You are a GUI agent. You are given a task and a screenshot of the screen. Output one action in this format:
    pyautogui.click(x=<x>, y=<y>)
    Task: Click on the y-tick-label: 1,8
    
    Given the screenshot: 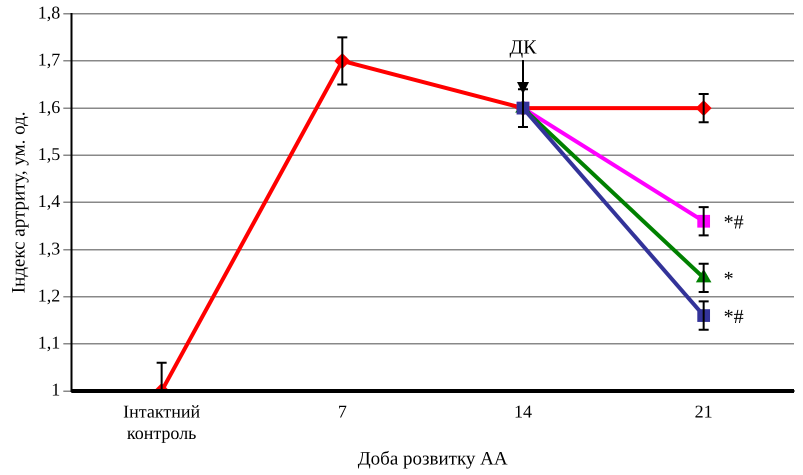 What is the action you would take?
    pyautogui.click(x=49, y=12)
    